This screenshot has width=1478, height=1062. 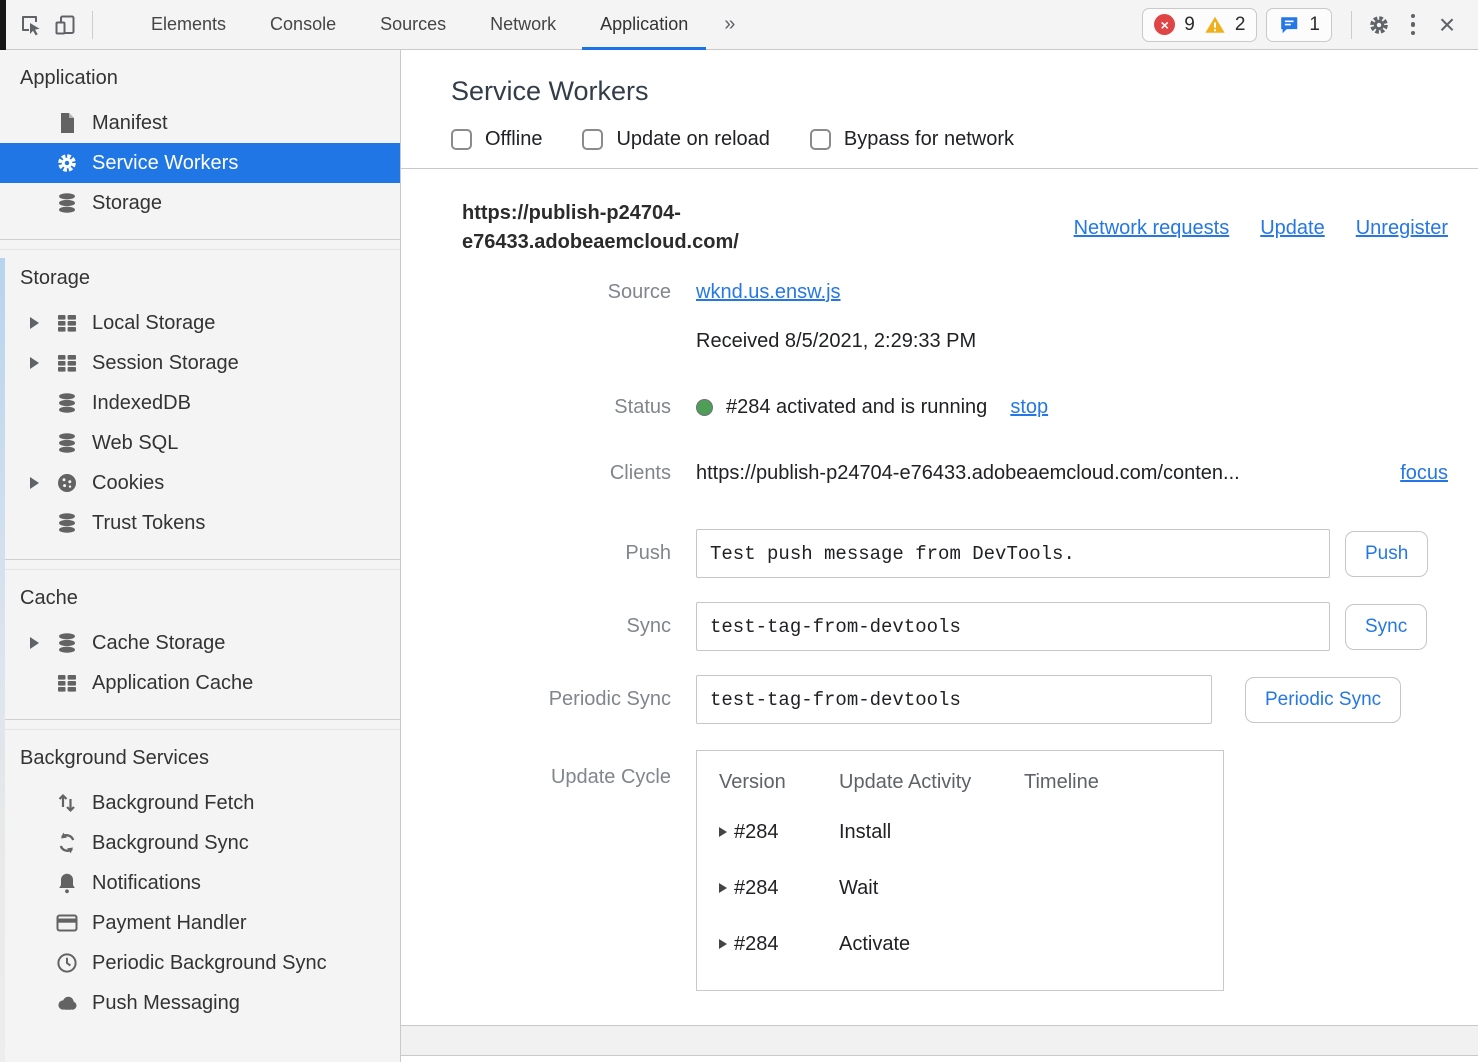 I want to click on sidebar-item-storage: Storage, so click(x=200, y=203).